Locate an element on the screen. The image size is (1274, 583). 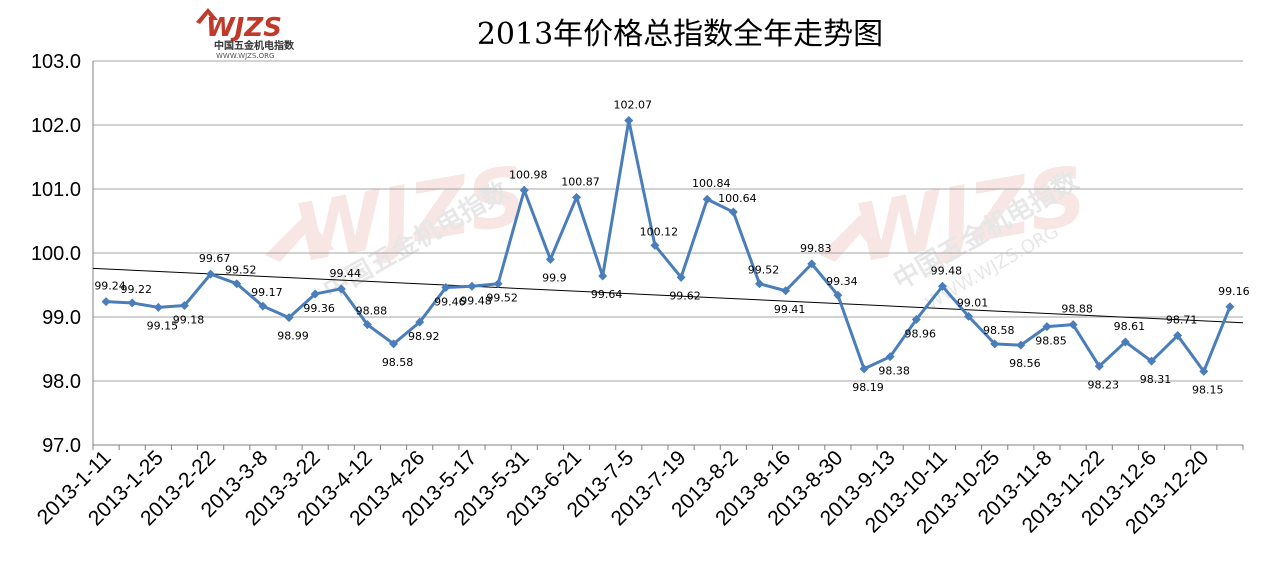
data-label: 99.16 is located at coordinates (1234, 291).